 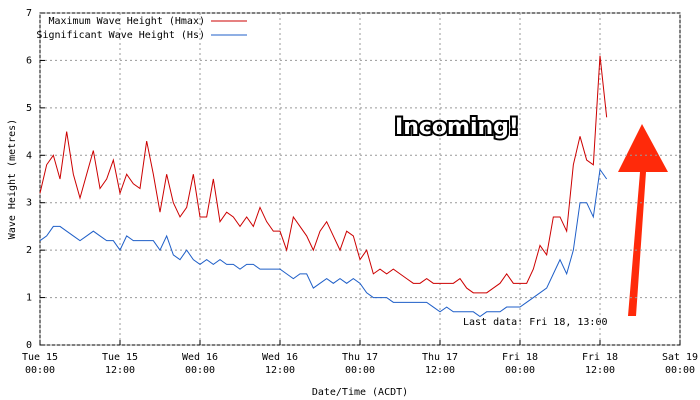 What do you see at coordinates (535, 322) in the screenshot?
I see `annotation: Last data: Fri 18, 13:00` at bounding box center [535, 322].